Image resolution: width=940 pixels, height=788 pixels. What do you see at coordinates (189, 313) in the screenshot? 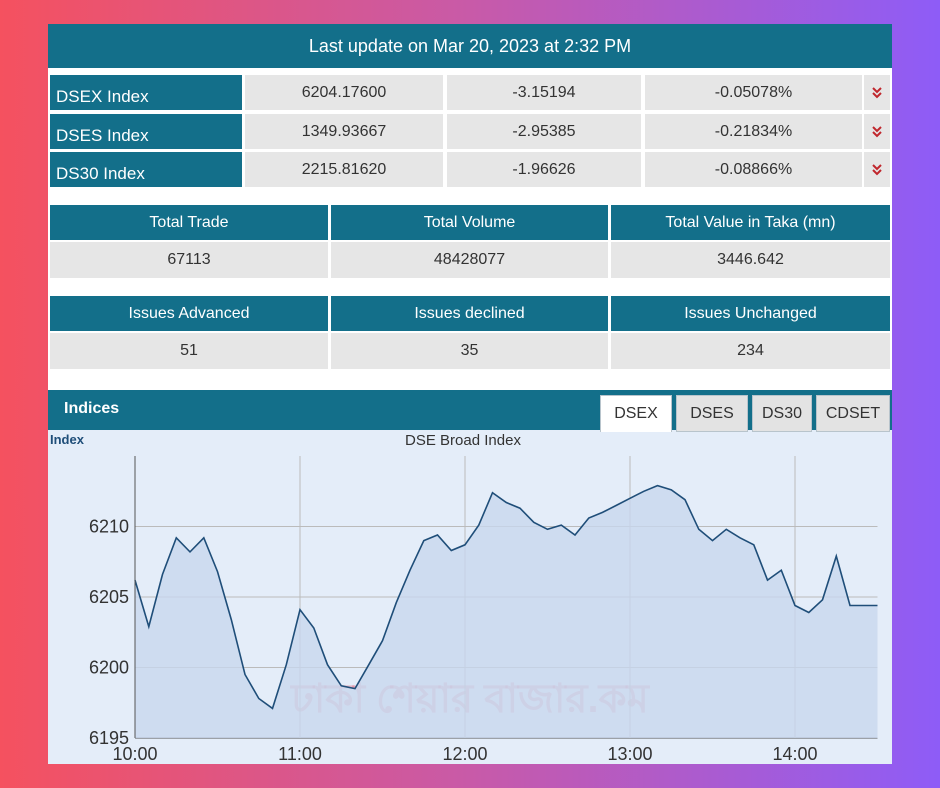
I see `table-header: Issues Advanced` at bounding box center [189, 313].